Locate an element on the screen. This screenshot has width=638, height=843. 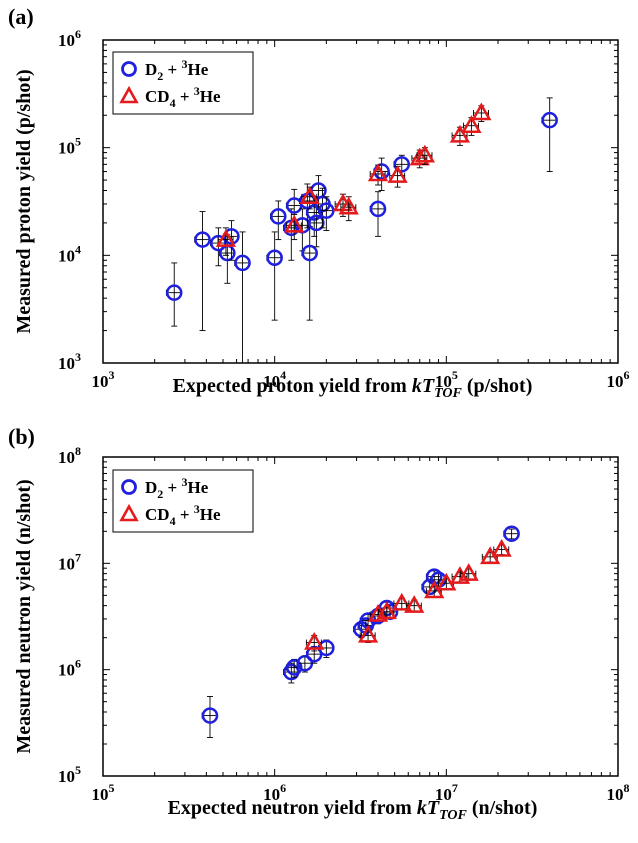
text-span: (p/shot) is located at coordinates (497, 386).